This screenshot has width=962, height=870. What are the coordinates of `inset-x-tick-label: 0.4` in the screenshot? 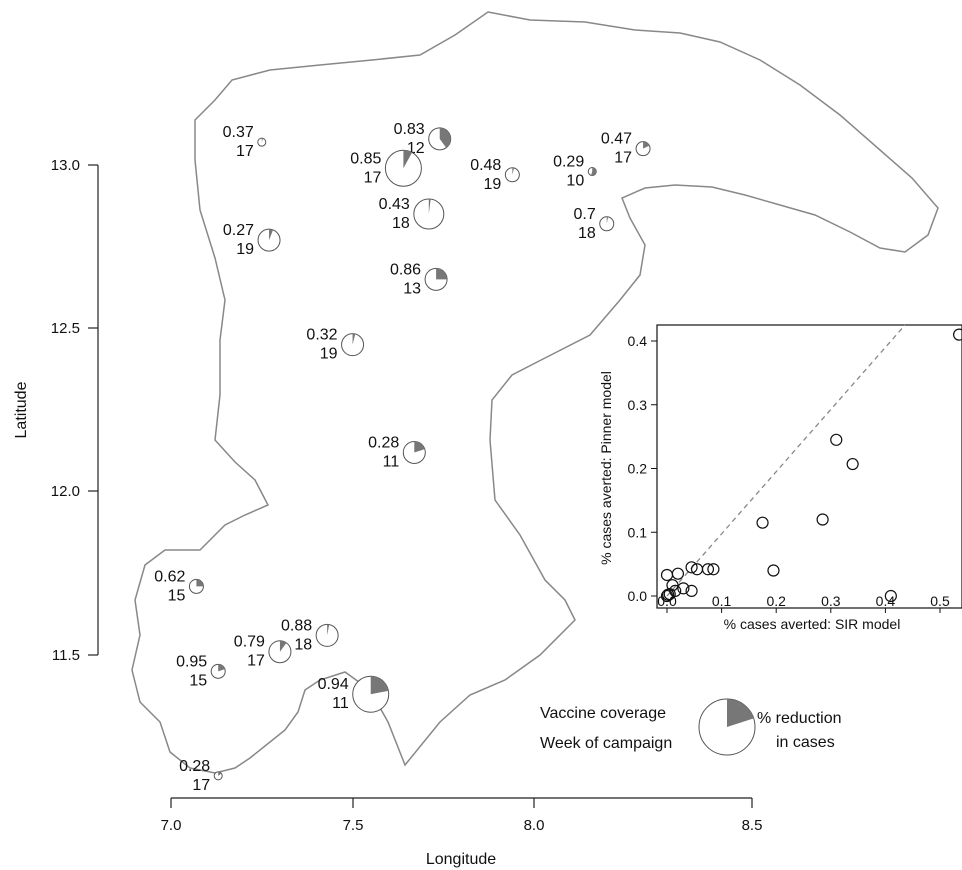 It's located at (886, 601).